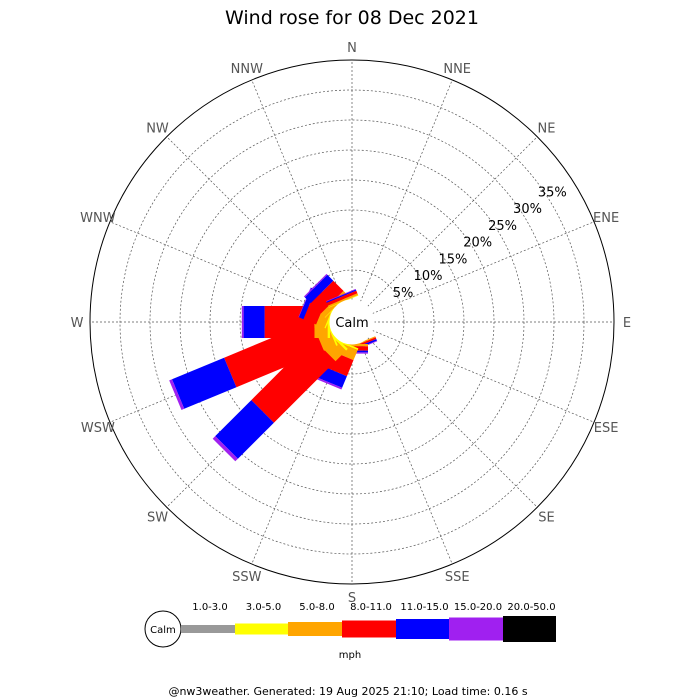  What do you see at coordinates (457, 69) in the screenshot?
I see `direction-label-nne: NNE` at bounding box center [457, 69].